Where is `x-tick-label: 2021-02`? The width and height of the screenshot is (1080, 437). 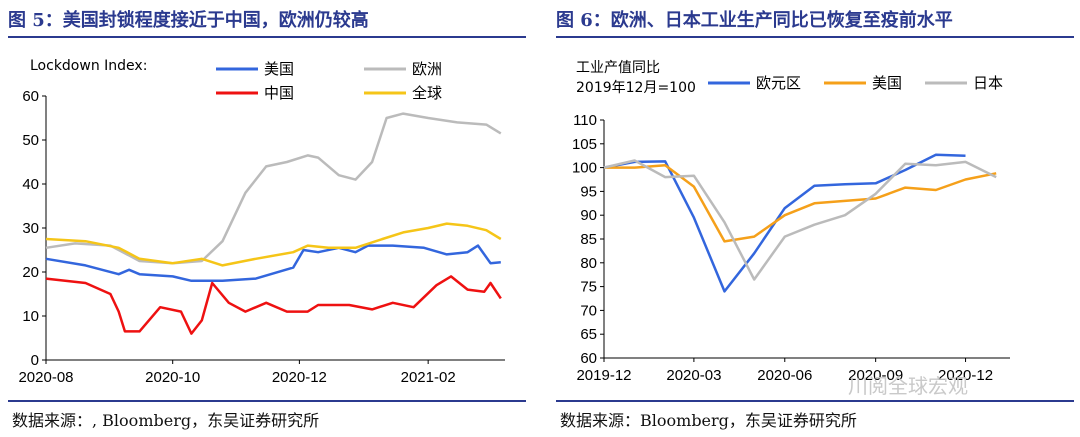 x-tick-label: 2021-02 is located at coordinates (428, 377).